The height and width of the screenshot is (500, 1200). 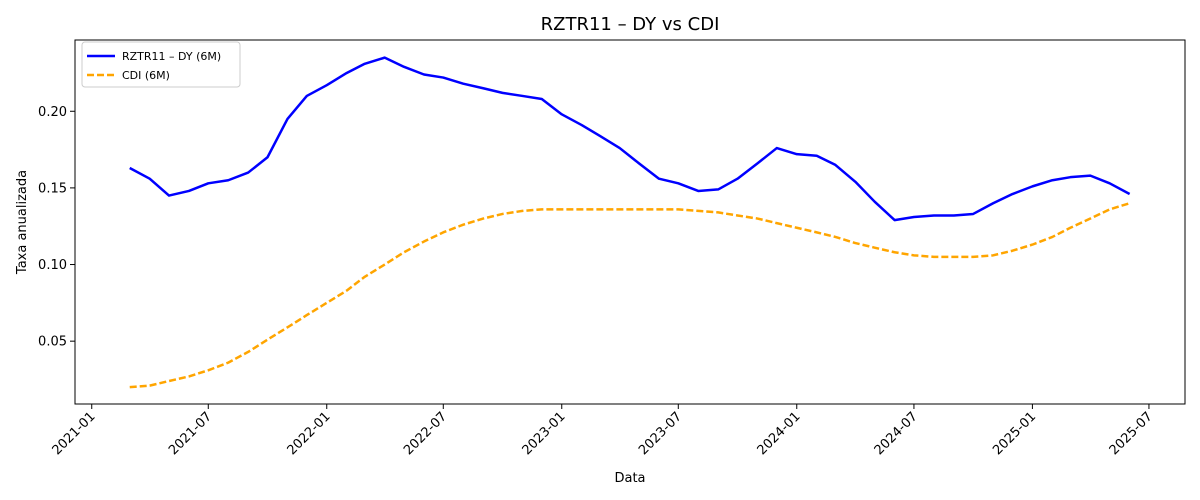 What do you see at coordinates (52, 342) in the screenshot?
I see `y-tick-label: 0.05` at bounding box center [52, 342].